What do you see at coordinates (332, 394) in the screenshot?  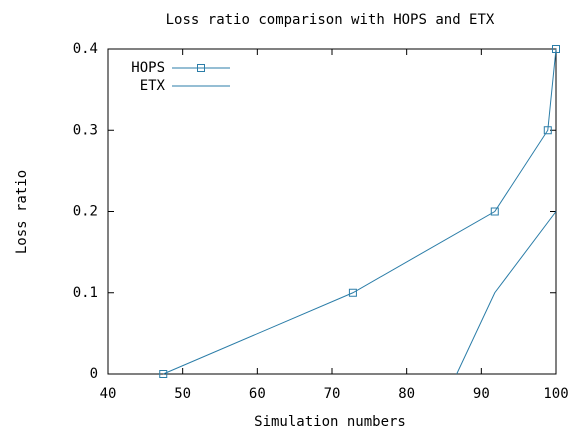 I see `x-tick-label: 70` at bounding box center [332, 394].